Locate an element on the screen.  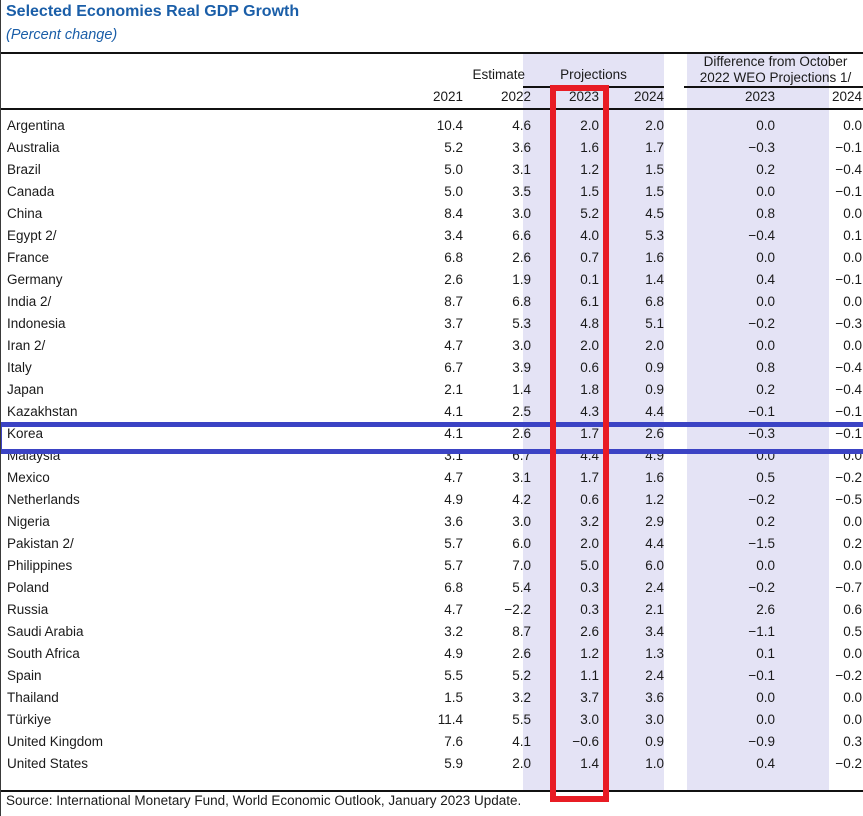
value-cell-2021: 4.9 is located at coordinates (453, 499).